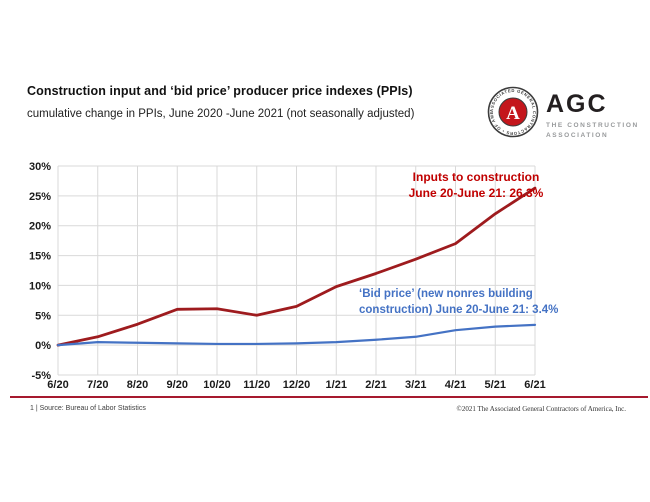 This screenshot has width=650, height=502. What do you see at coordinates (297, 385) in the screenshot?
I see `x-tick-label: 12/20` at bounding box center [297, 385].